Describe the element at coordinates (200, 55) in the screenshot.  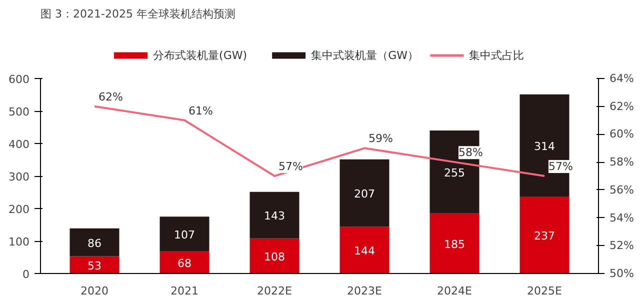
I see `legend-label: 分布式装机量(GW)` at that location.